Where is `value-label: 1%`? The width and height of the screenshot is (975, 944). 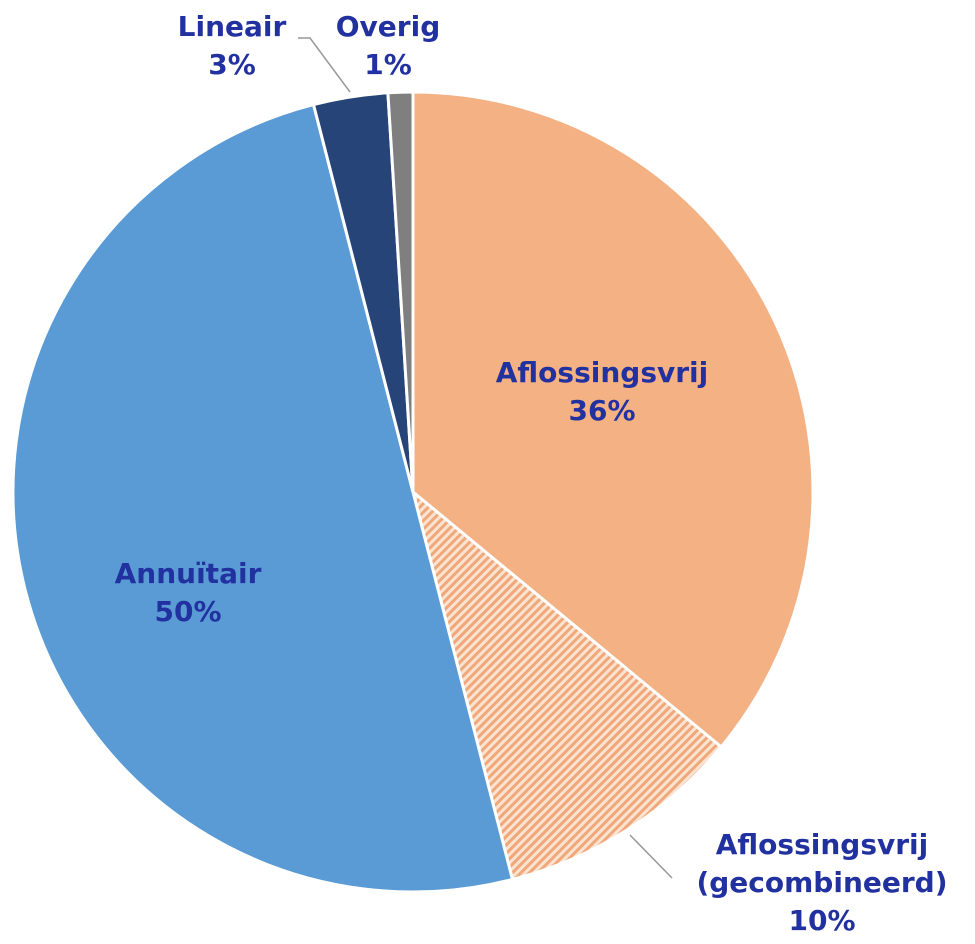
value-label: 1% is located at coordinates (388, 64).